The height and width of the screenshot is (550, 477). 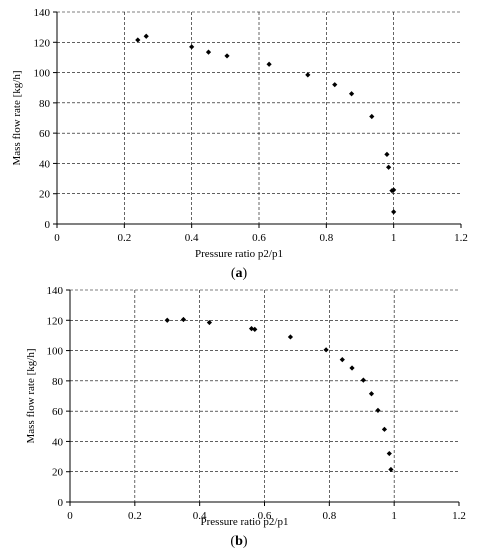 I want to click on chart-caption: (a), so click(x=239, y=273).